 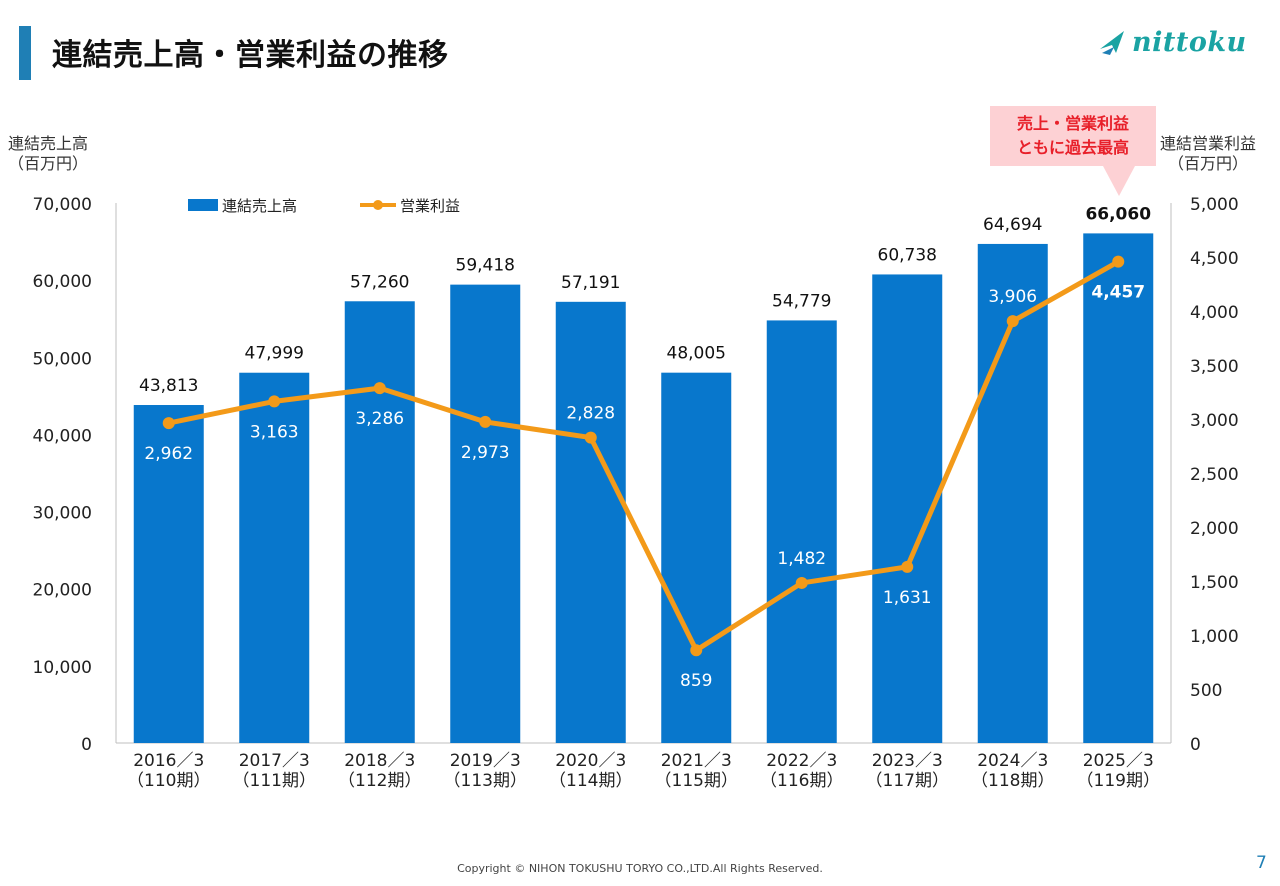 What do you see at coordinates (1214, 583) in the screenshot?
I see `right-axis-tick-label: 1,500` at bounding box center [1214, 583].